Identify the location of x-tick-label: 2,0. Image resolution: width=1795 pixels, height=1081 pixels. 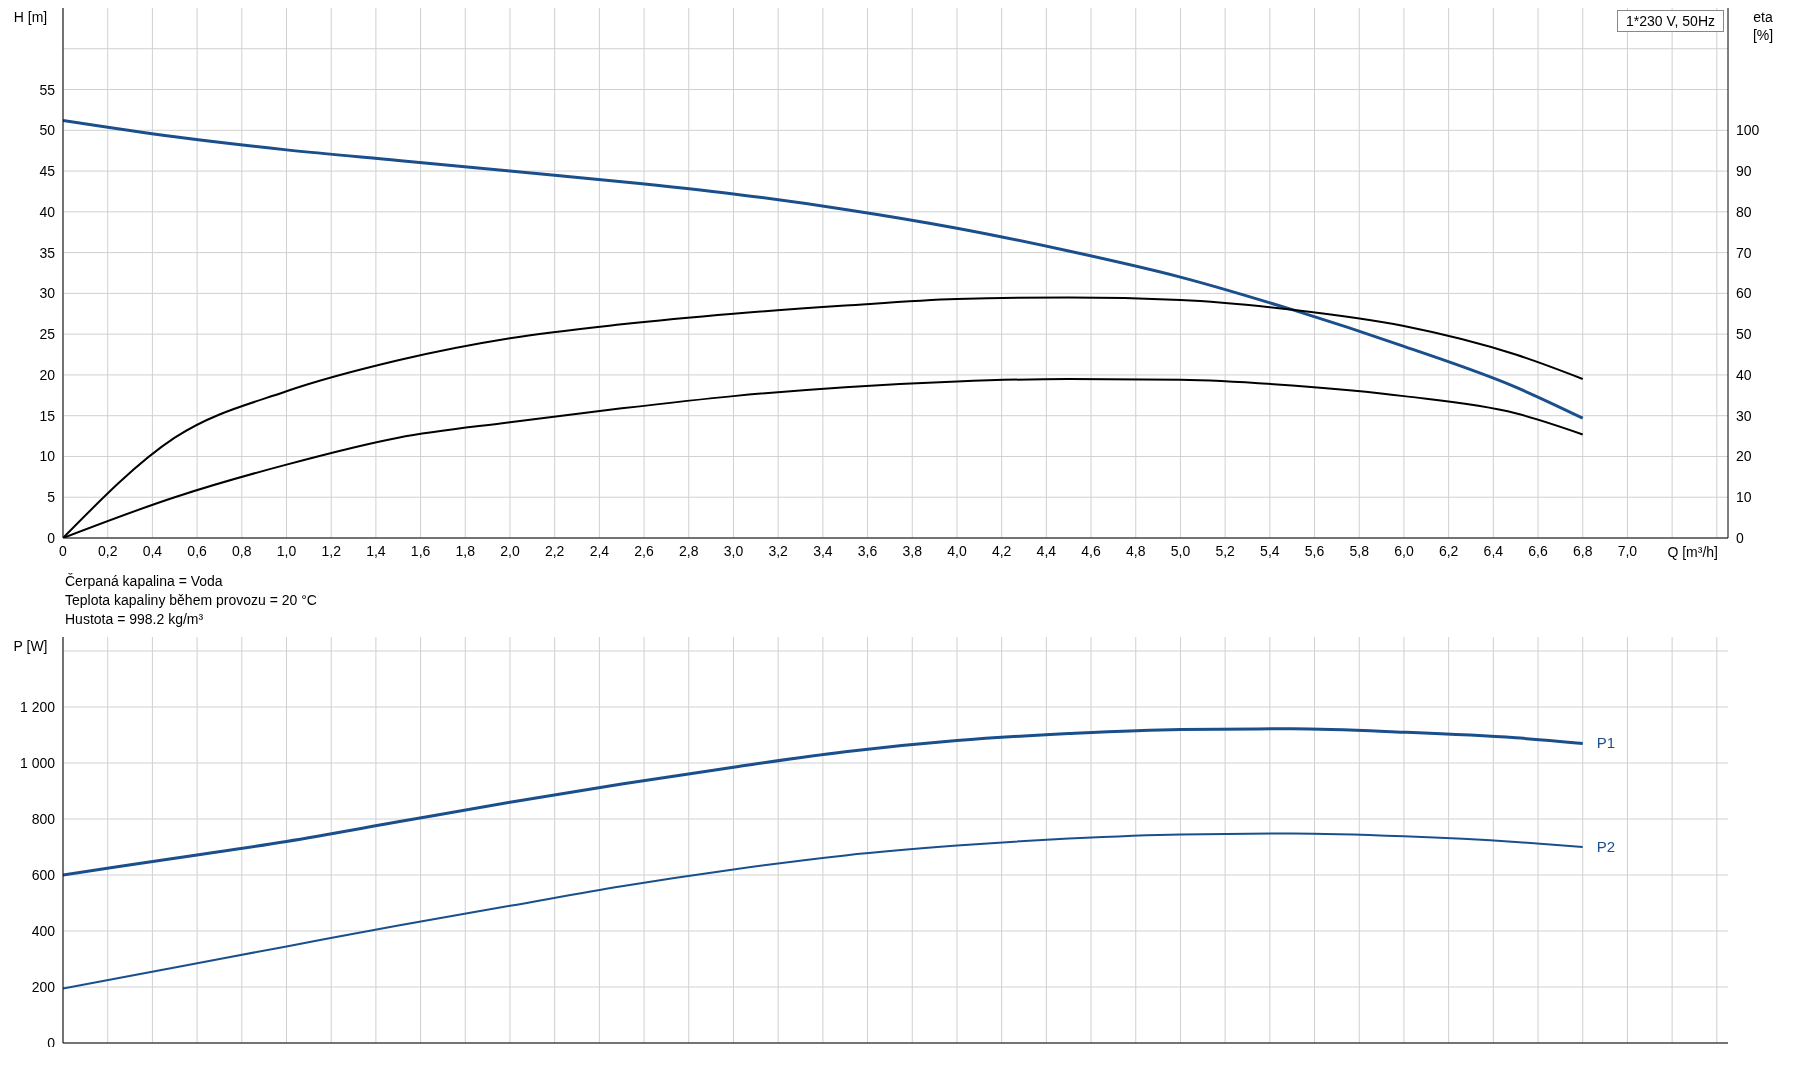
(510, 550).